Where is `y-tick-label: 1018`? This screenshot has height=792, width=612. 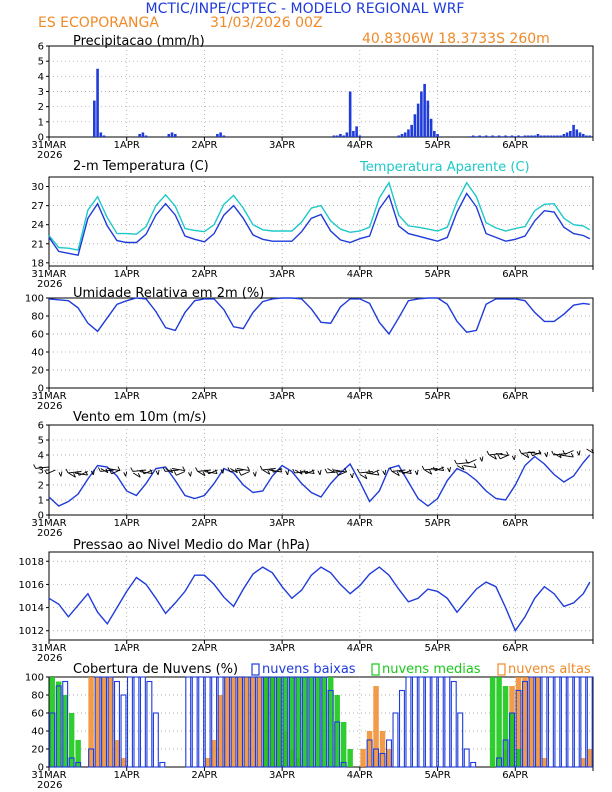
y-tick-label: 1018 is located at coordinates (31, 562).